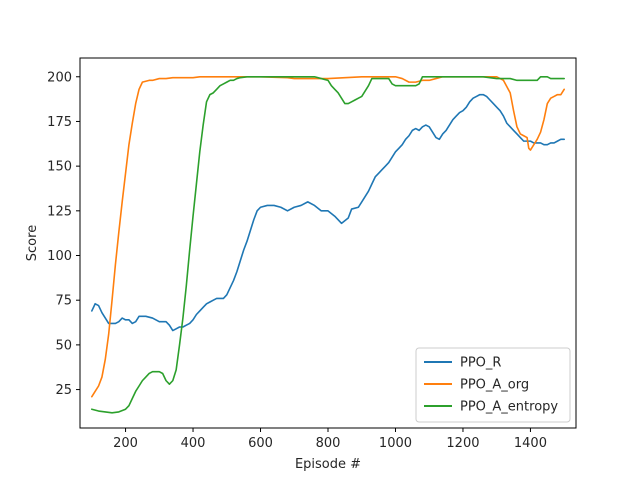 This screenshot has width=640, height=480. What do you see at coordinates (328, 443) in the screenshot?
I see `x-tick-label: 800` at bounding box center [328, 443].